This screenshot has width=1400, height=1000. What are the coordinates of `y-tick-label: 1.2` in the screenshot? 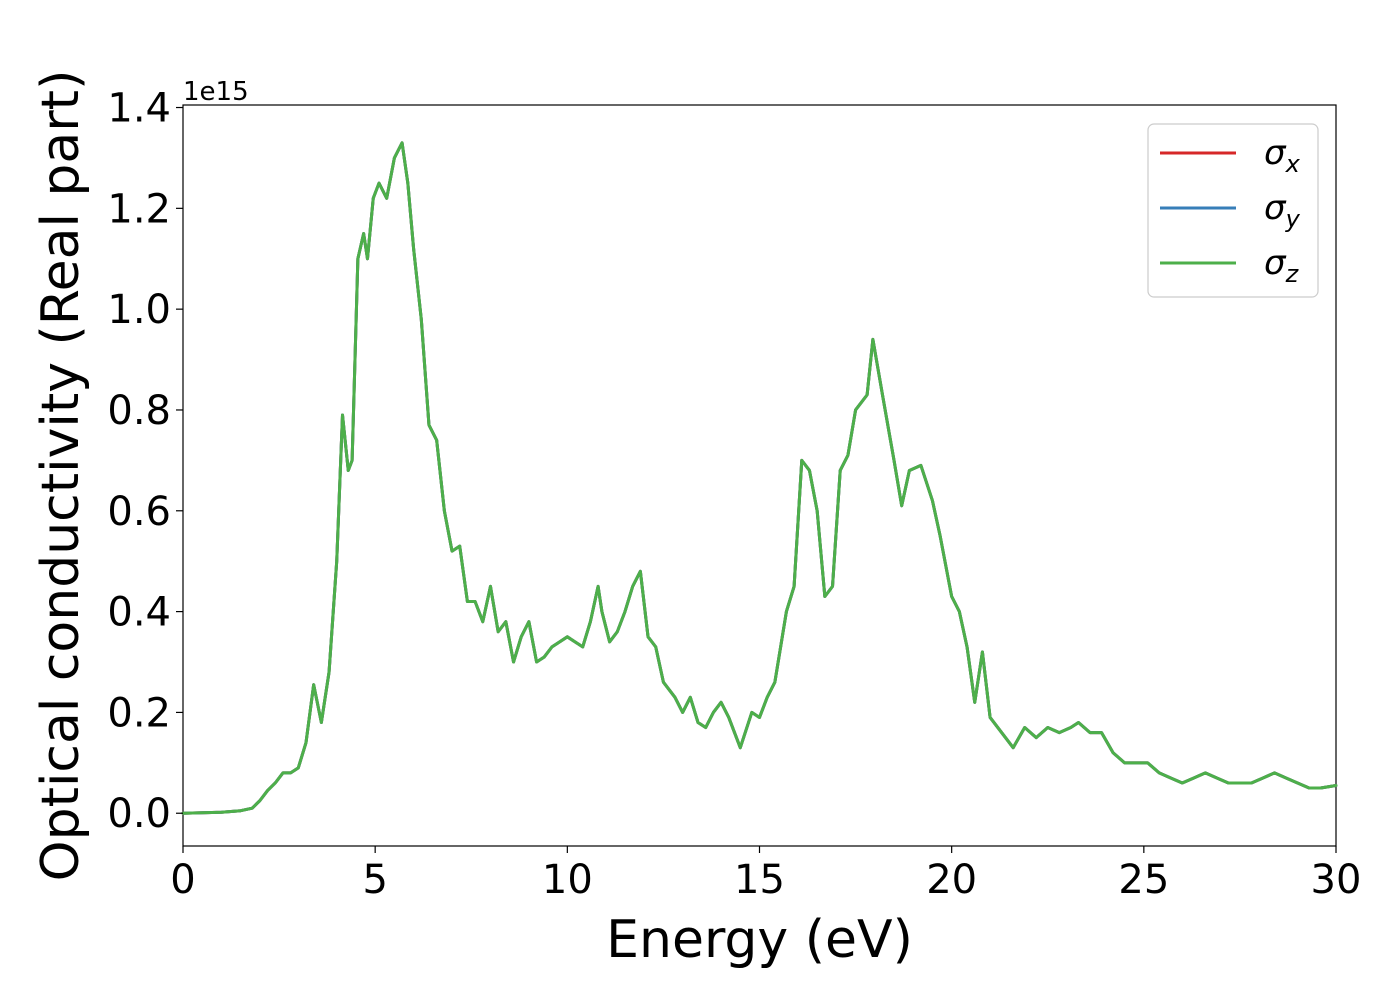 It's located at (139, 209).